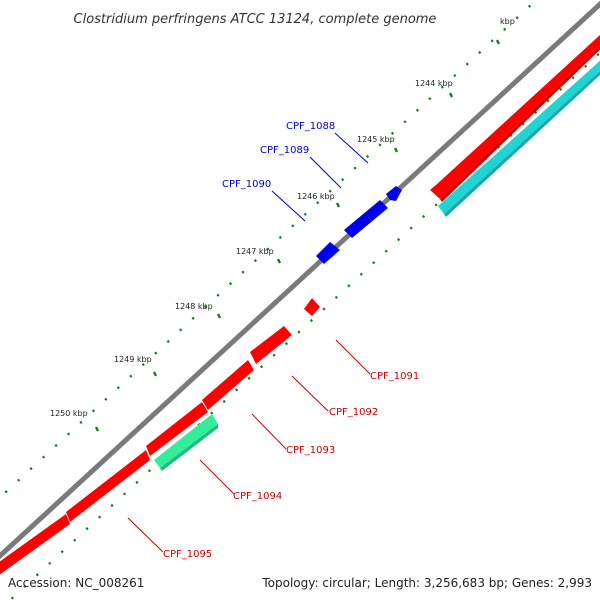  What do you see at coordinates (133, 359) in the screenshot?
I see `tick-label: 1249 kbp` at bounding box center [133, 359].